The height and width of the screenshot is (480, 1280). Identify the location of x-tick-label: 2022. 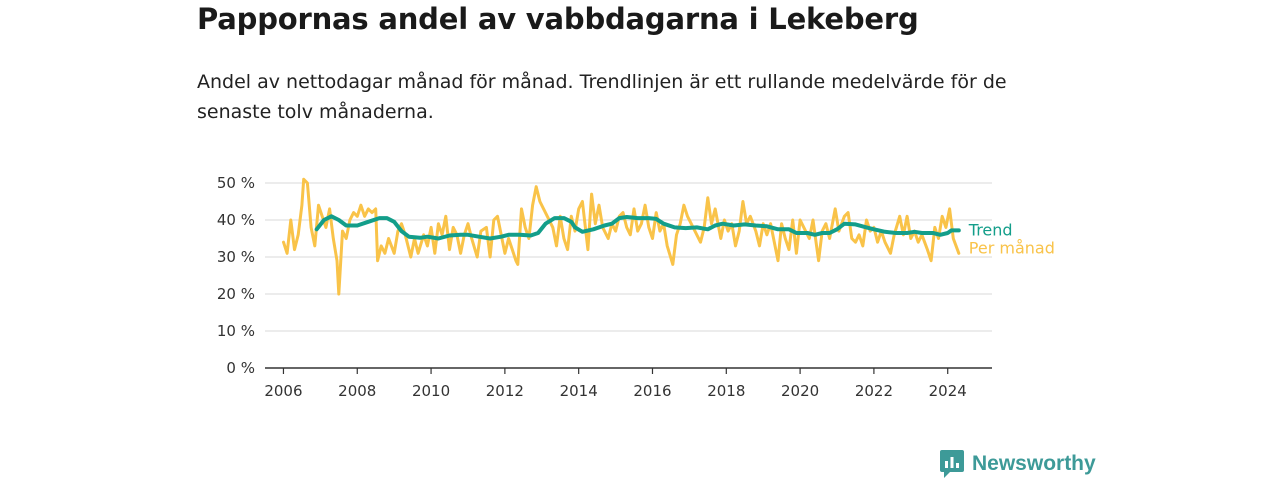
(874, 391).